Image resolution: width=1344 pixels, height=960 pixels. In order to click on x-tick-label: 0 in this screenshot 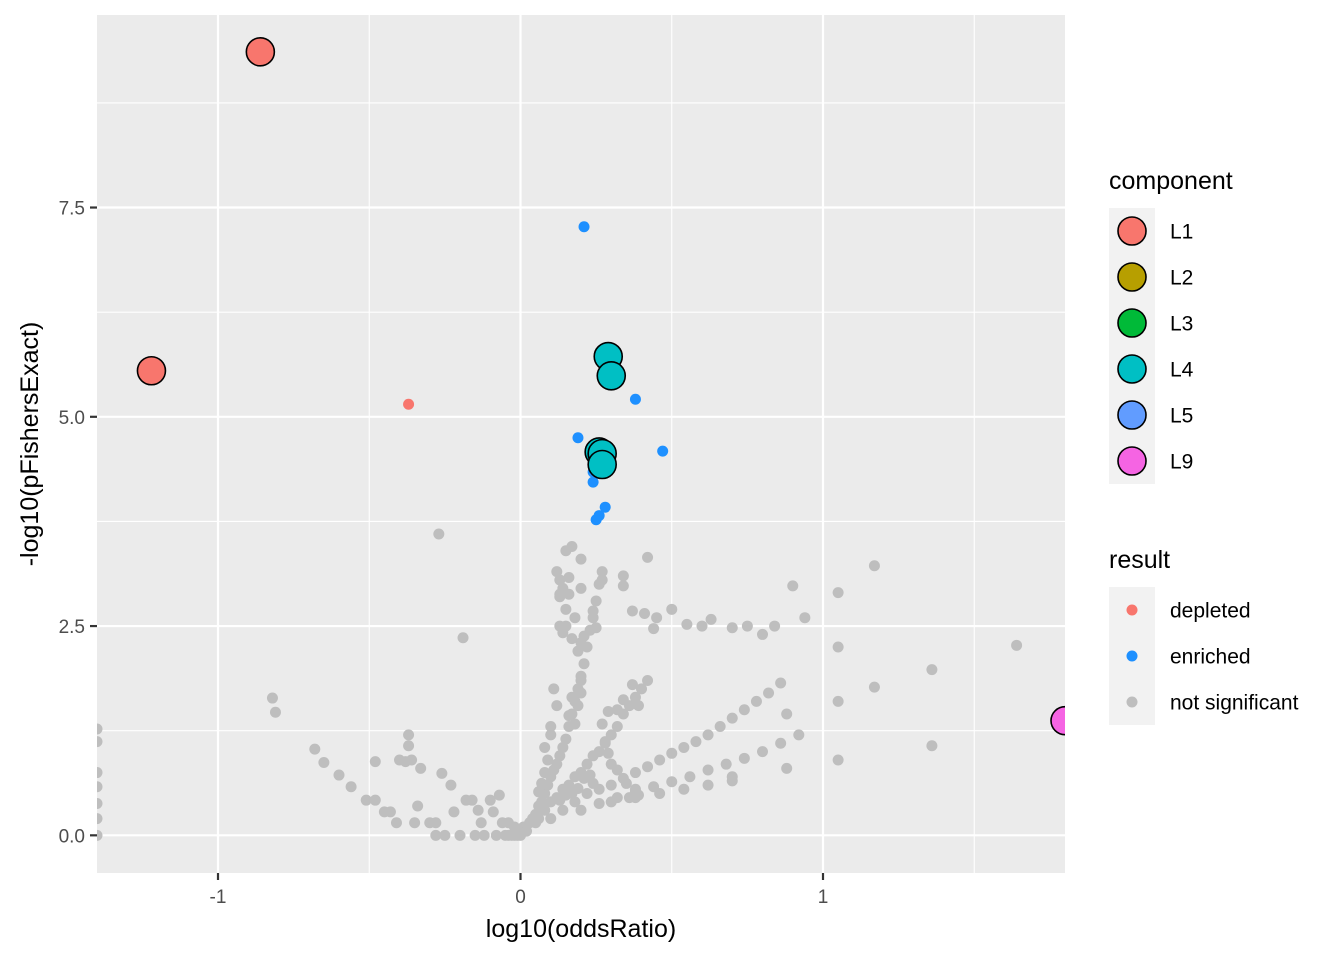, I will do `click(520, 897)`.